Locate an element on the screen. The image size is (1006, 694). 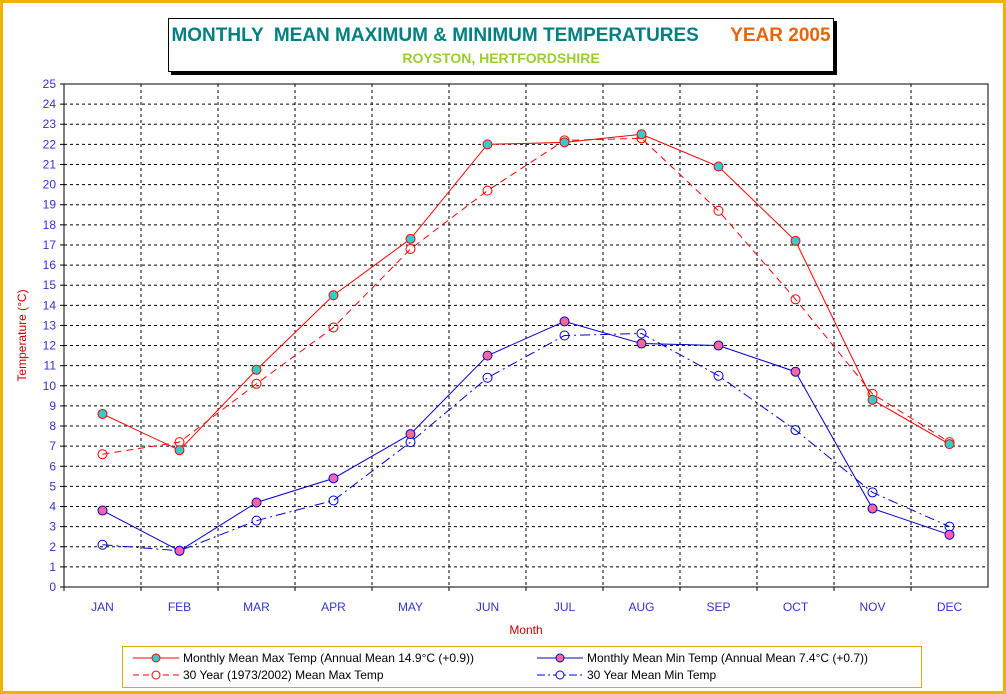
legend-swatch-max is located at coordinates (156, 658).